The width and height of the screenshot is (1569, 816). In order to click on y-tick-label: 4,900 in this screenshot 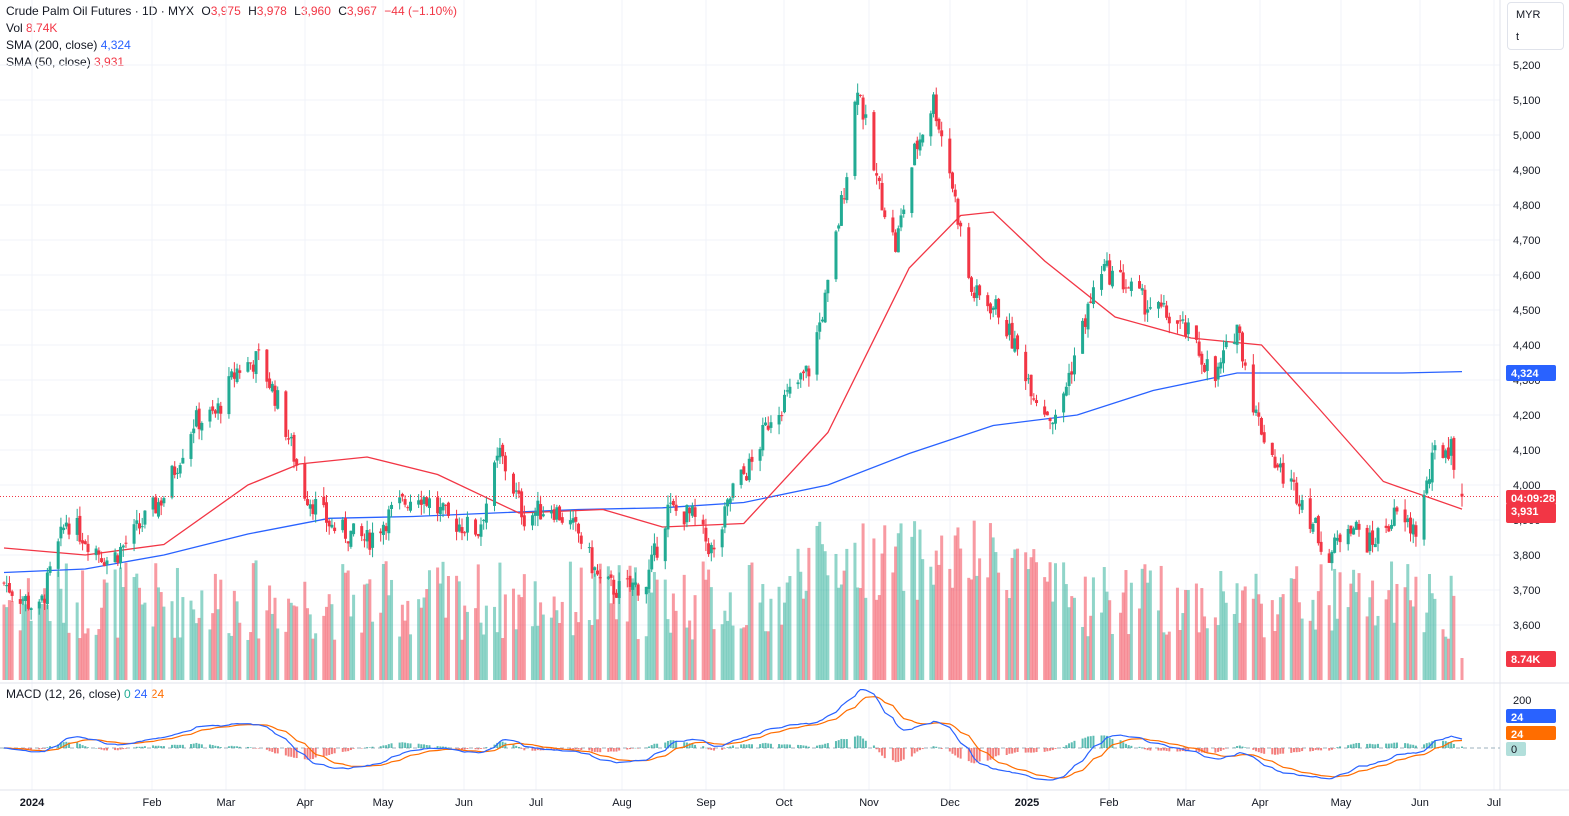, I will do `click(1527, 171)`.